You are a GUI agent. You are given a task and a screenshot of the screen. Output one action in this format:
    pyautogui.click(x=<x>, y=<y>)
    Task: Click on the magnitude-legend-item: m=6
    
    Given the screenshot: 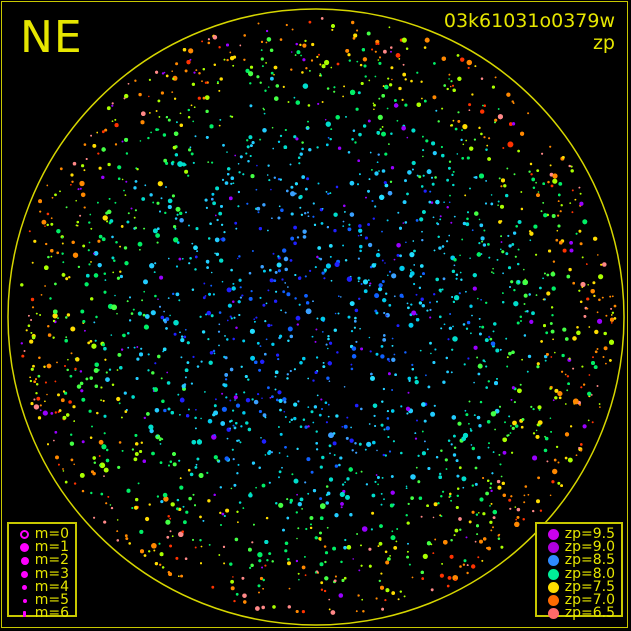 What is the action you would take?
    pyautogui.click(x=42, y=613)
    